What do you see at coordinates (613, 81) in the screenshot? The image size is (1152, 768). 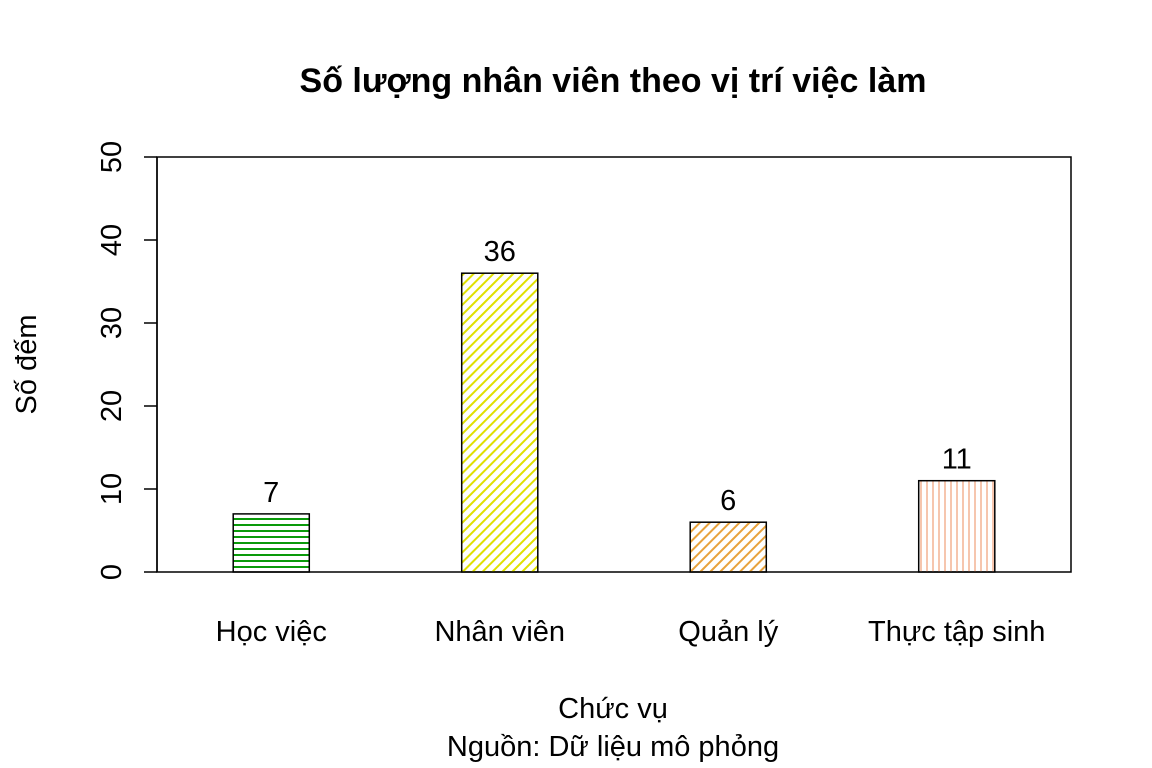 I see `chart-title: Số lượng nhân viên theo vị trí việc làm` at bounding box center [613, 81].